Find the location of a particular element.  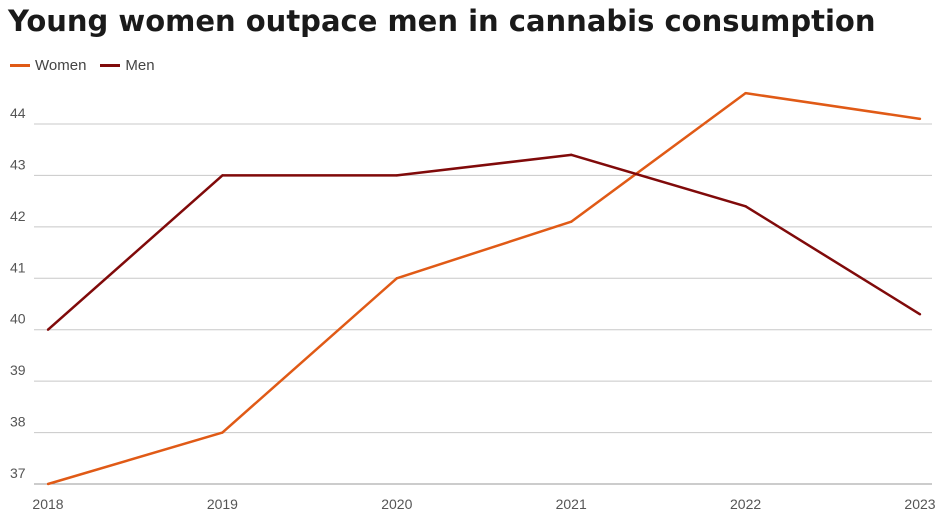

legend-item-men: Men is located at coordinates (127, 65).